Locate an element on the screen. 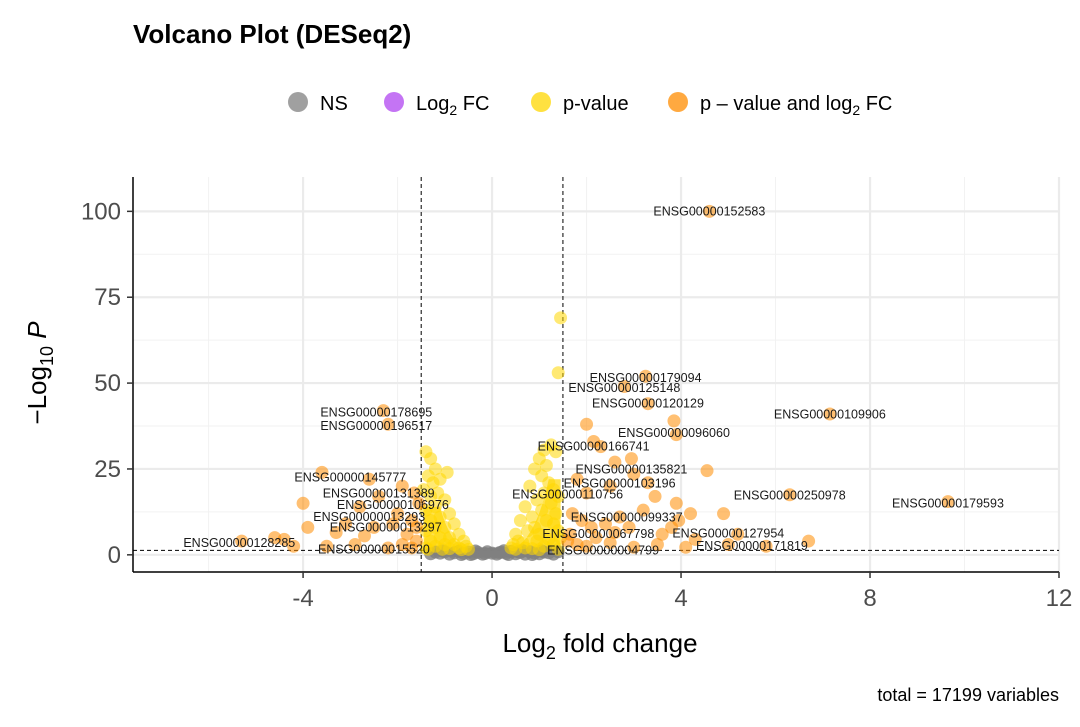 The image size is (1080, 727). gene-label: ENSG00000250978 is located at coordinates (790, 495).